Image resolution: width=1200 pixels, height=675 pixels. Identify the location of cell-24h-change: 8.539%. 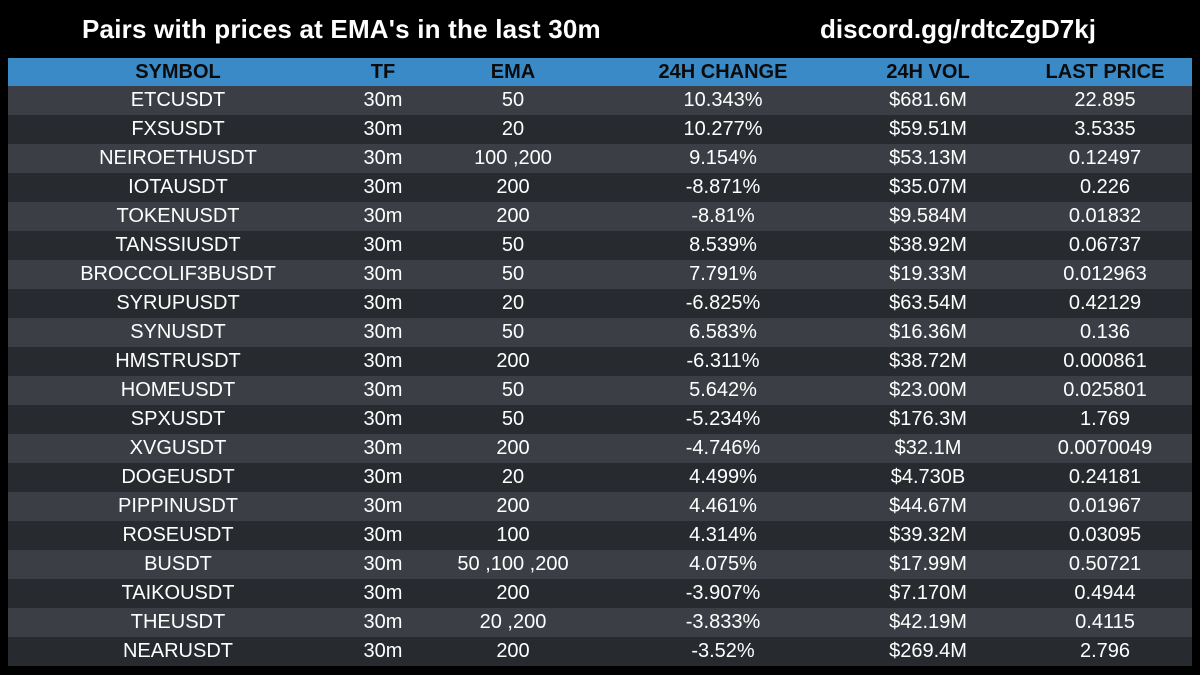
(723, 245).